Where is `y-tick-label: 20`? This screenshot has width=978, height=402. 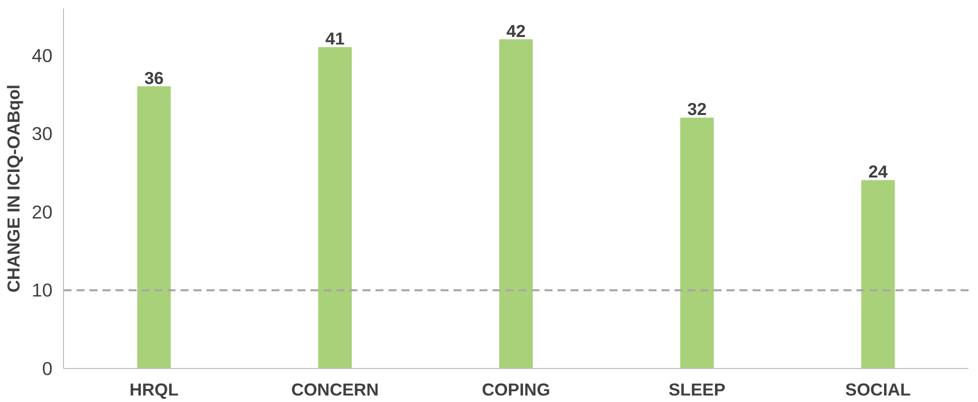 y-tick-label: 20 is located at coordinates (42, 211).